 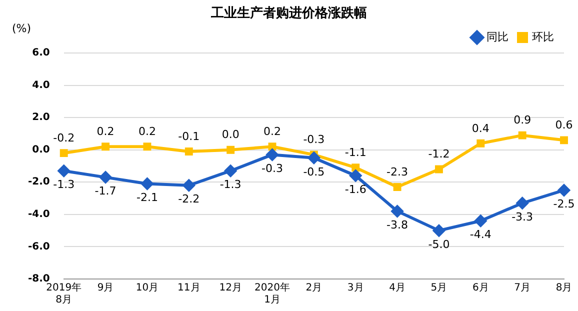 What do you see at coordinates (41, 150) in the screenshot?
I see `y-tick-label: 0.0` at bounding box center [41, 150].